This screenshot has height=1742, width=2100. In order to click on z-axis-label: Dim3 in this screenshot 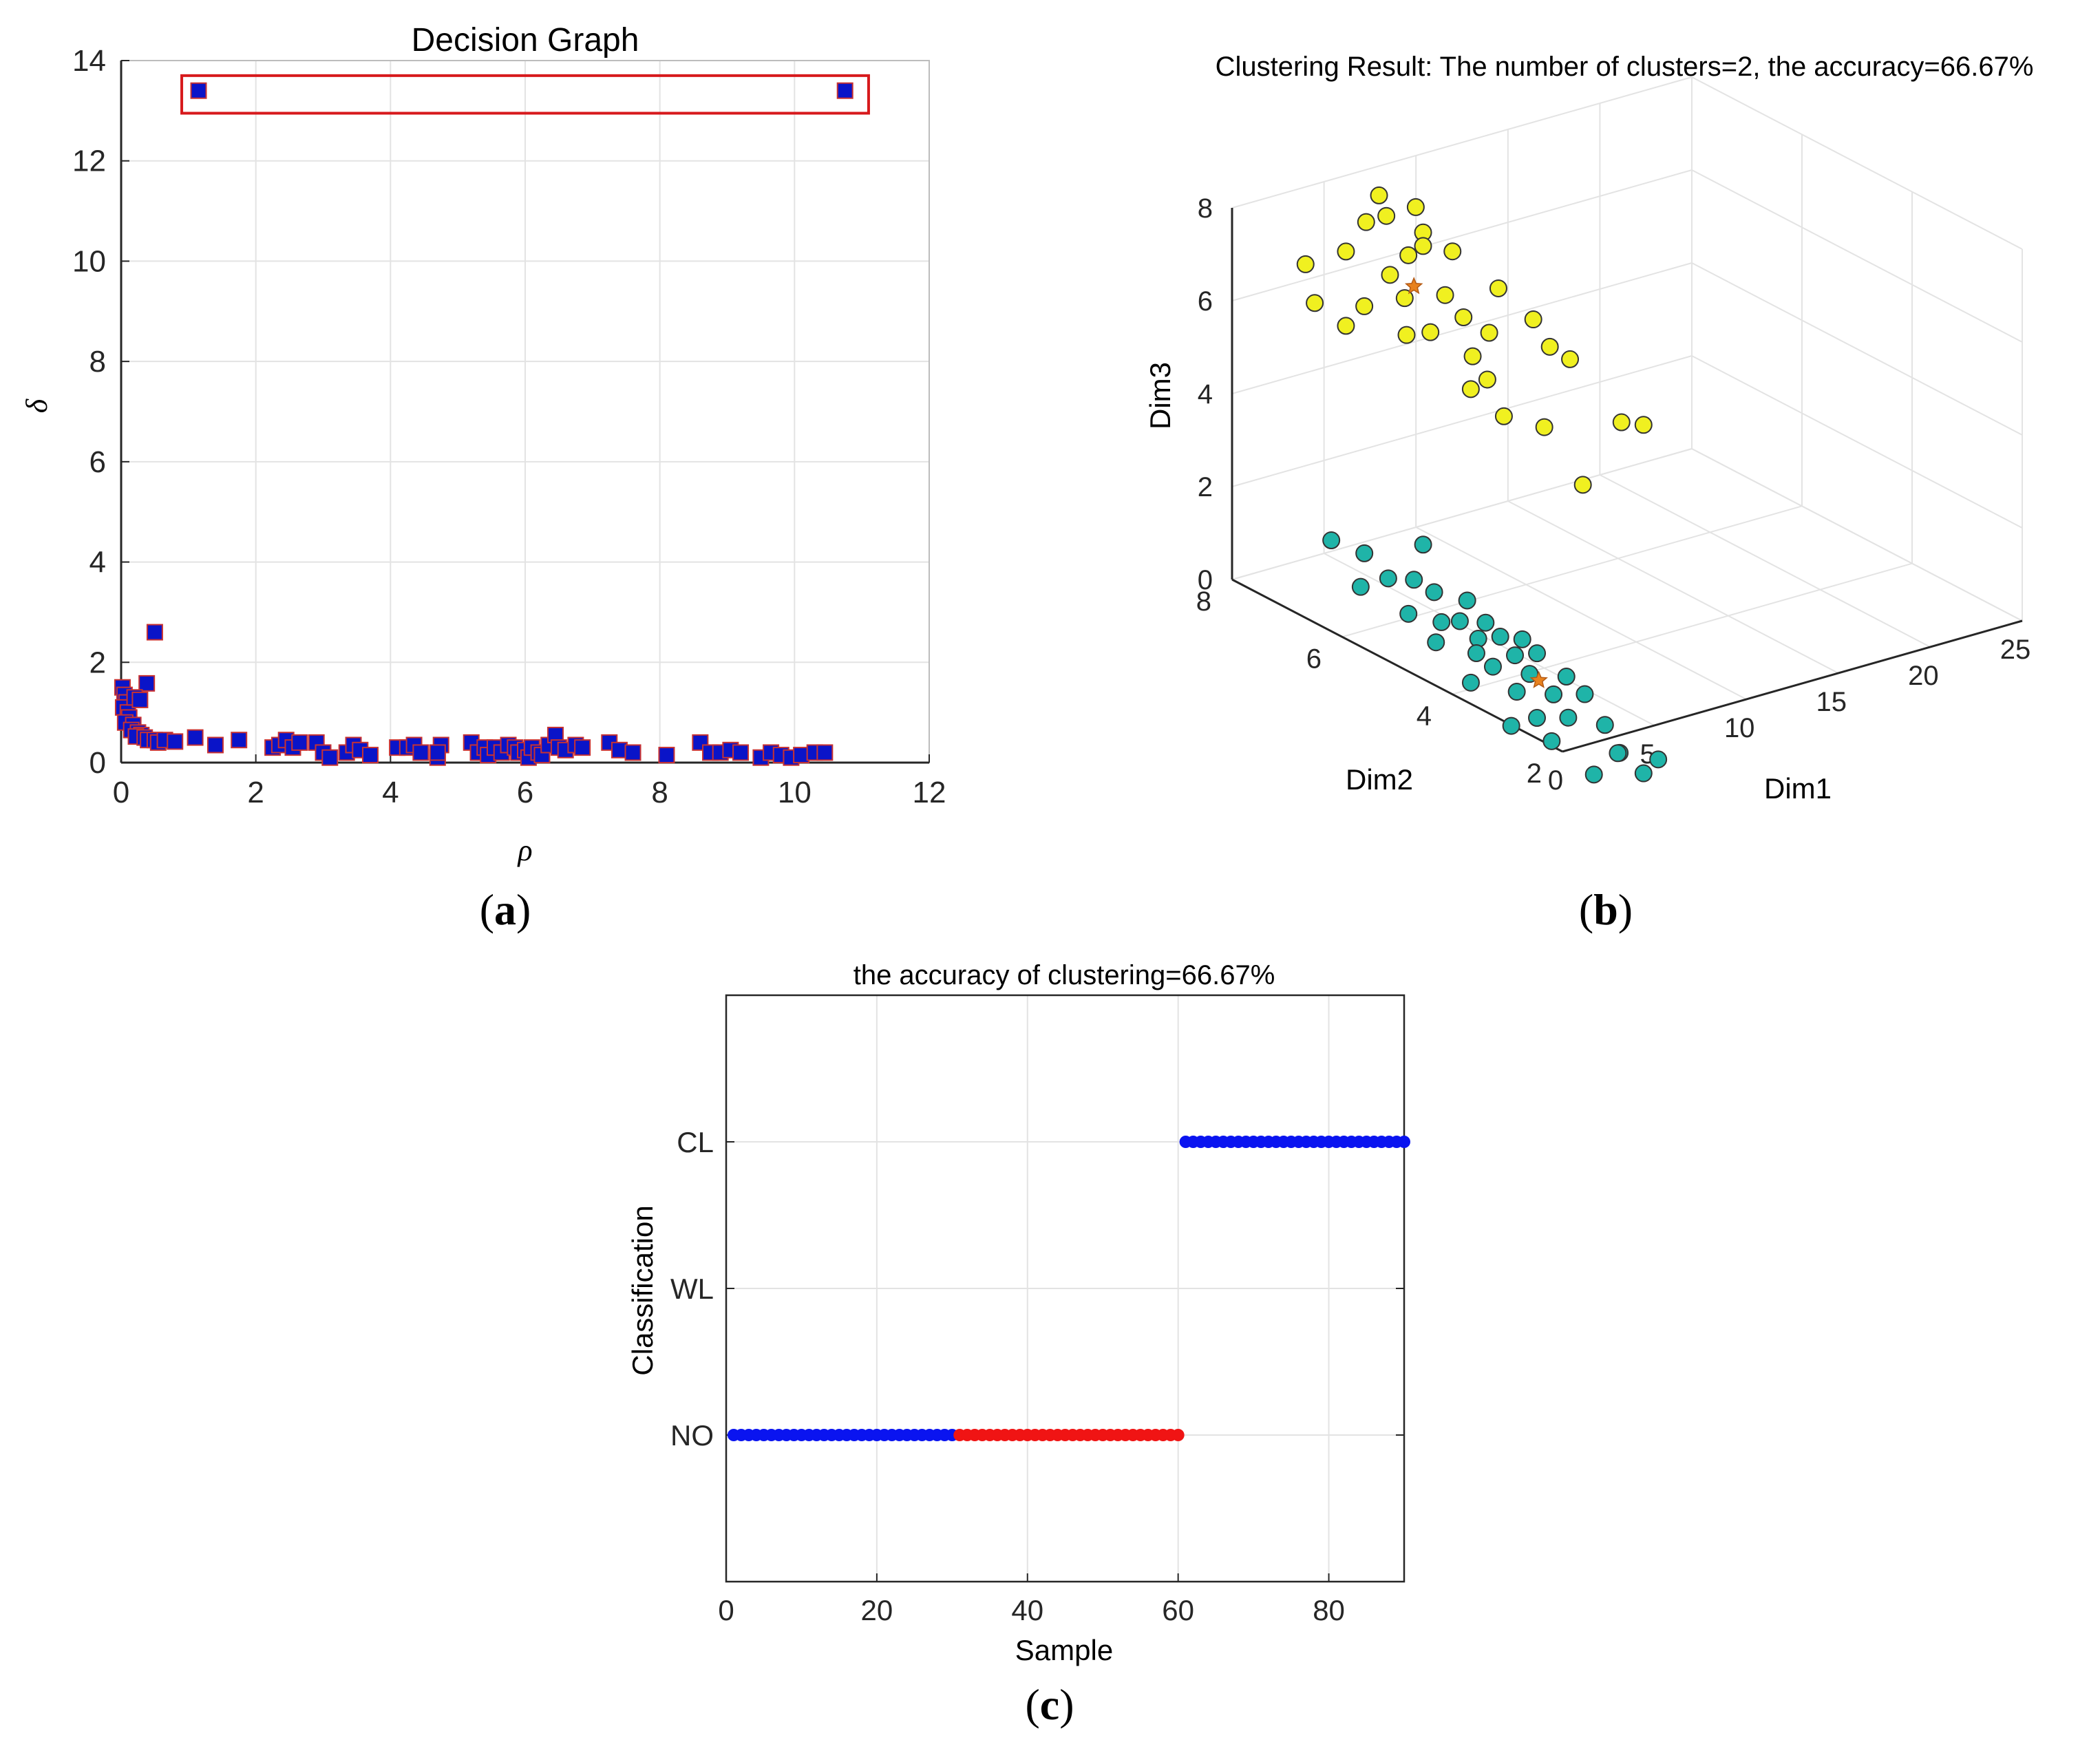, I will do `click(1160, 395)`.